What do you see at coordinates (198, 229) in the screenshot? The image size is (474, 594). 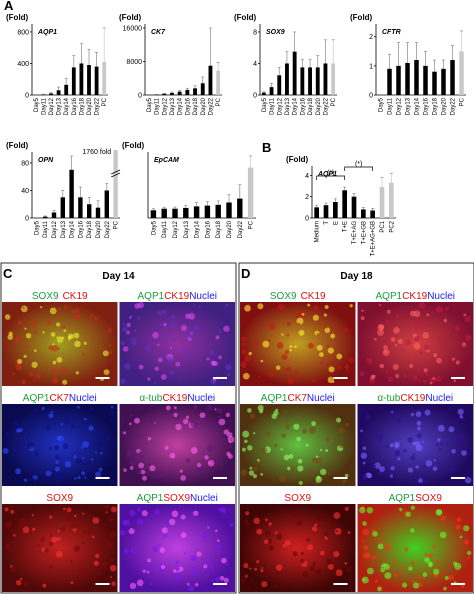 I see `x-tick-label: Day14` at bounding box center [198, 229].